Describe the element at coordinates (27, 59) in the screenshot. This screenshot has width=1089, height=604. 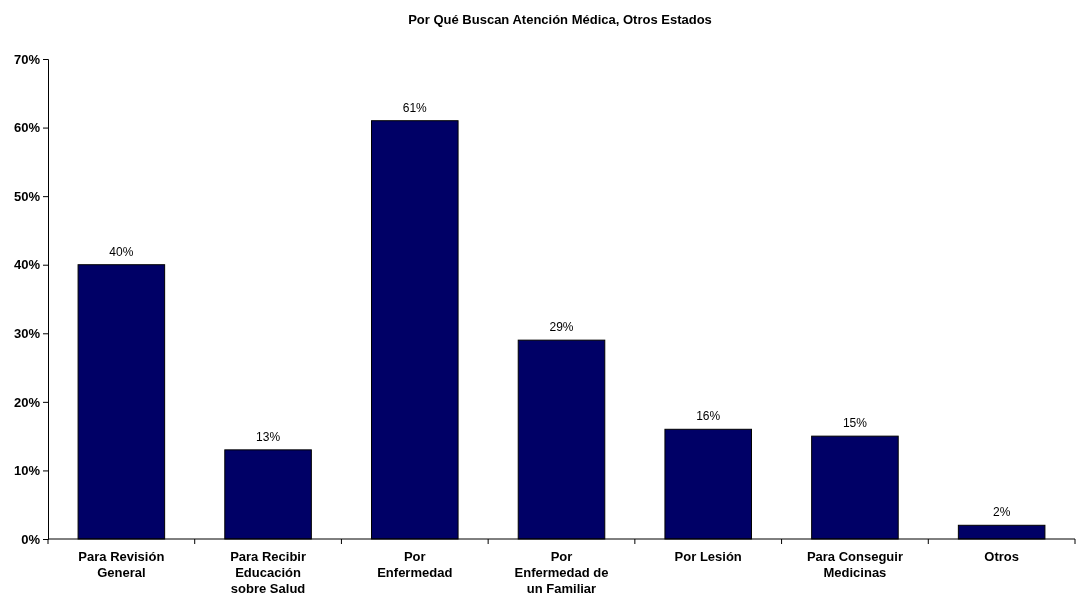
I see `y-tick-label: 70%` at that location.